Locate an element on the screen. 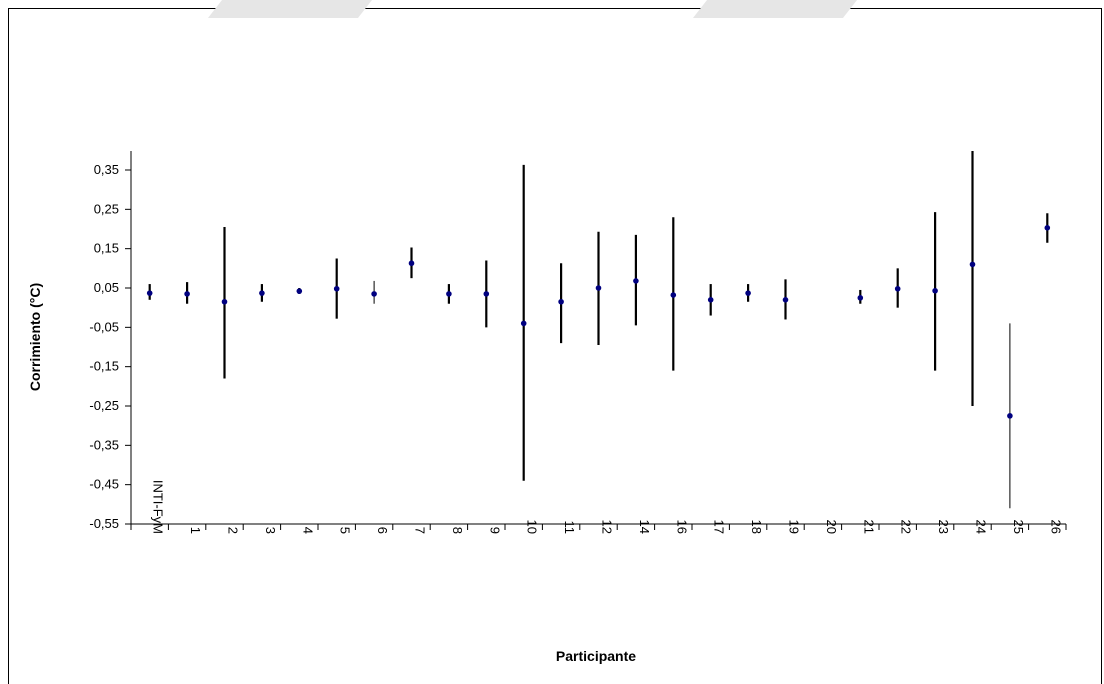 The width and height of the screenshot is (1104, 684). x-tick-label: 6 is located at coordinates (382, 530).